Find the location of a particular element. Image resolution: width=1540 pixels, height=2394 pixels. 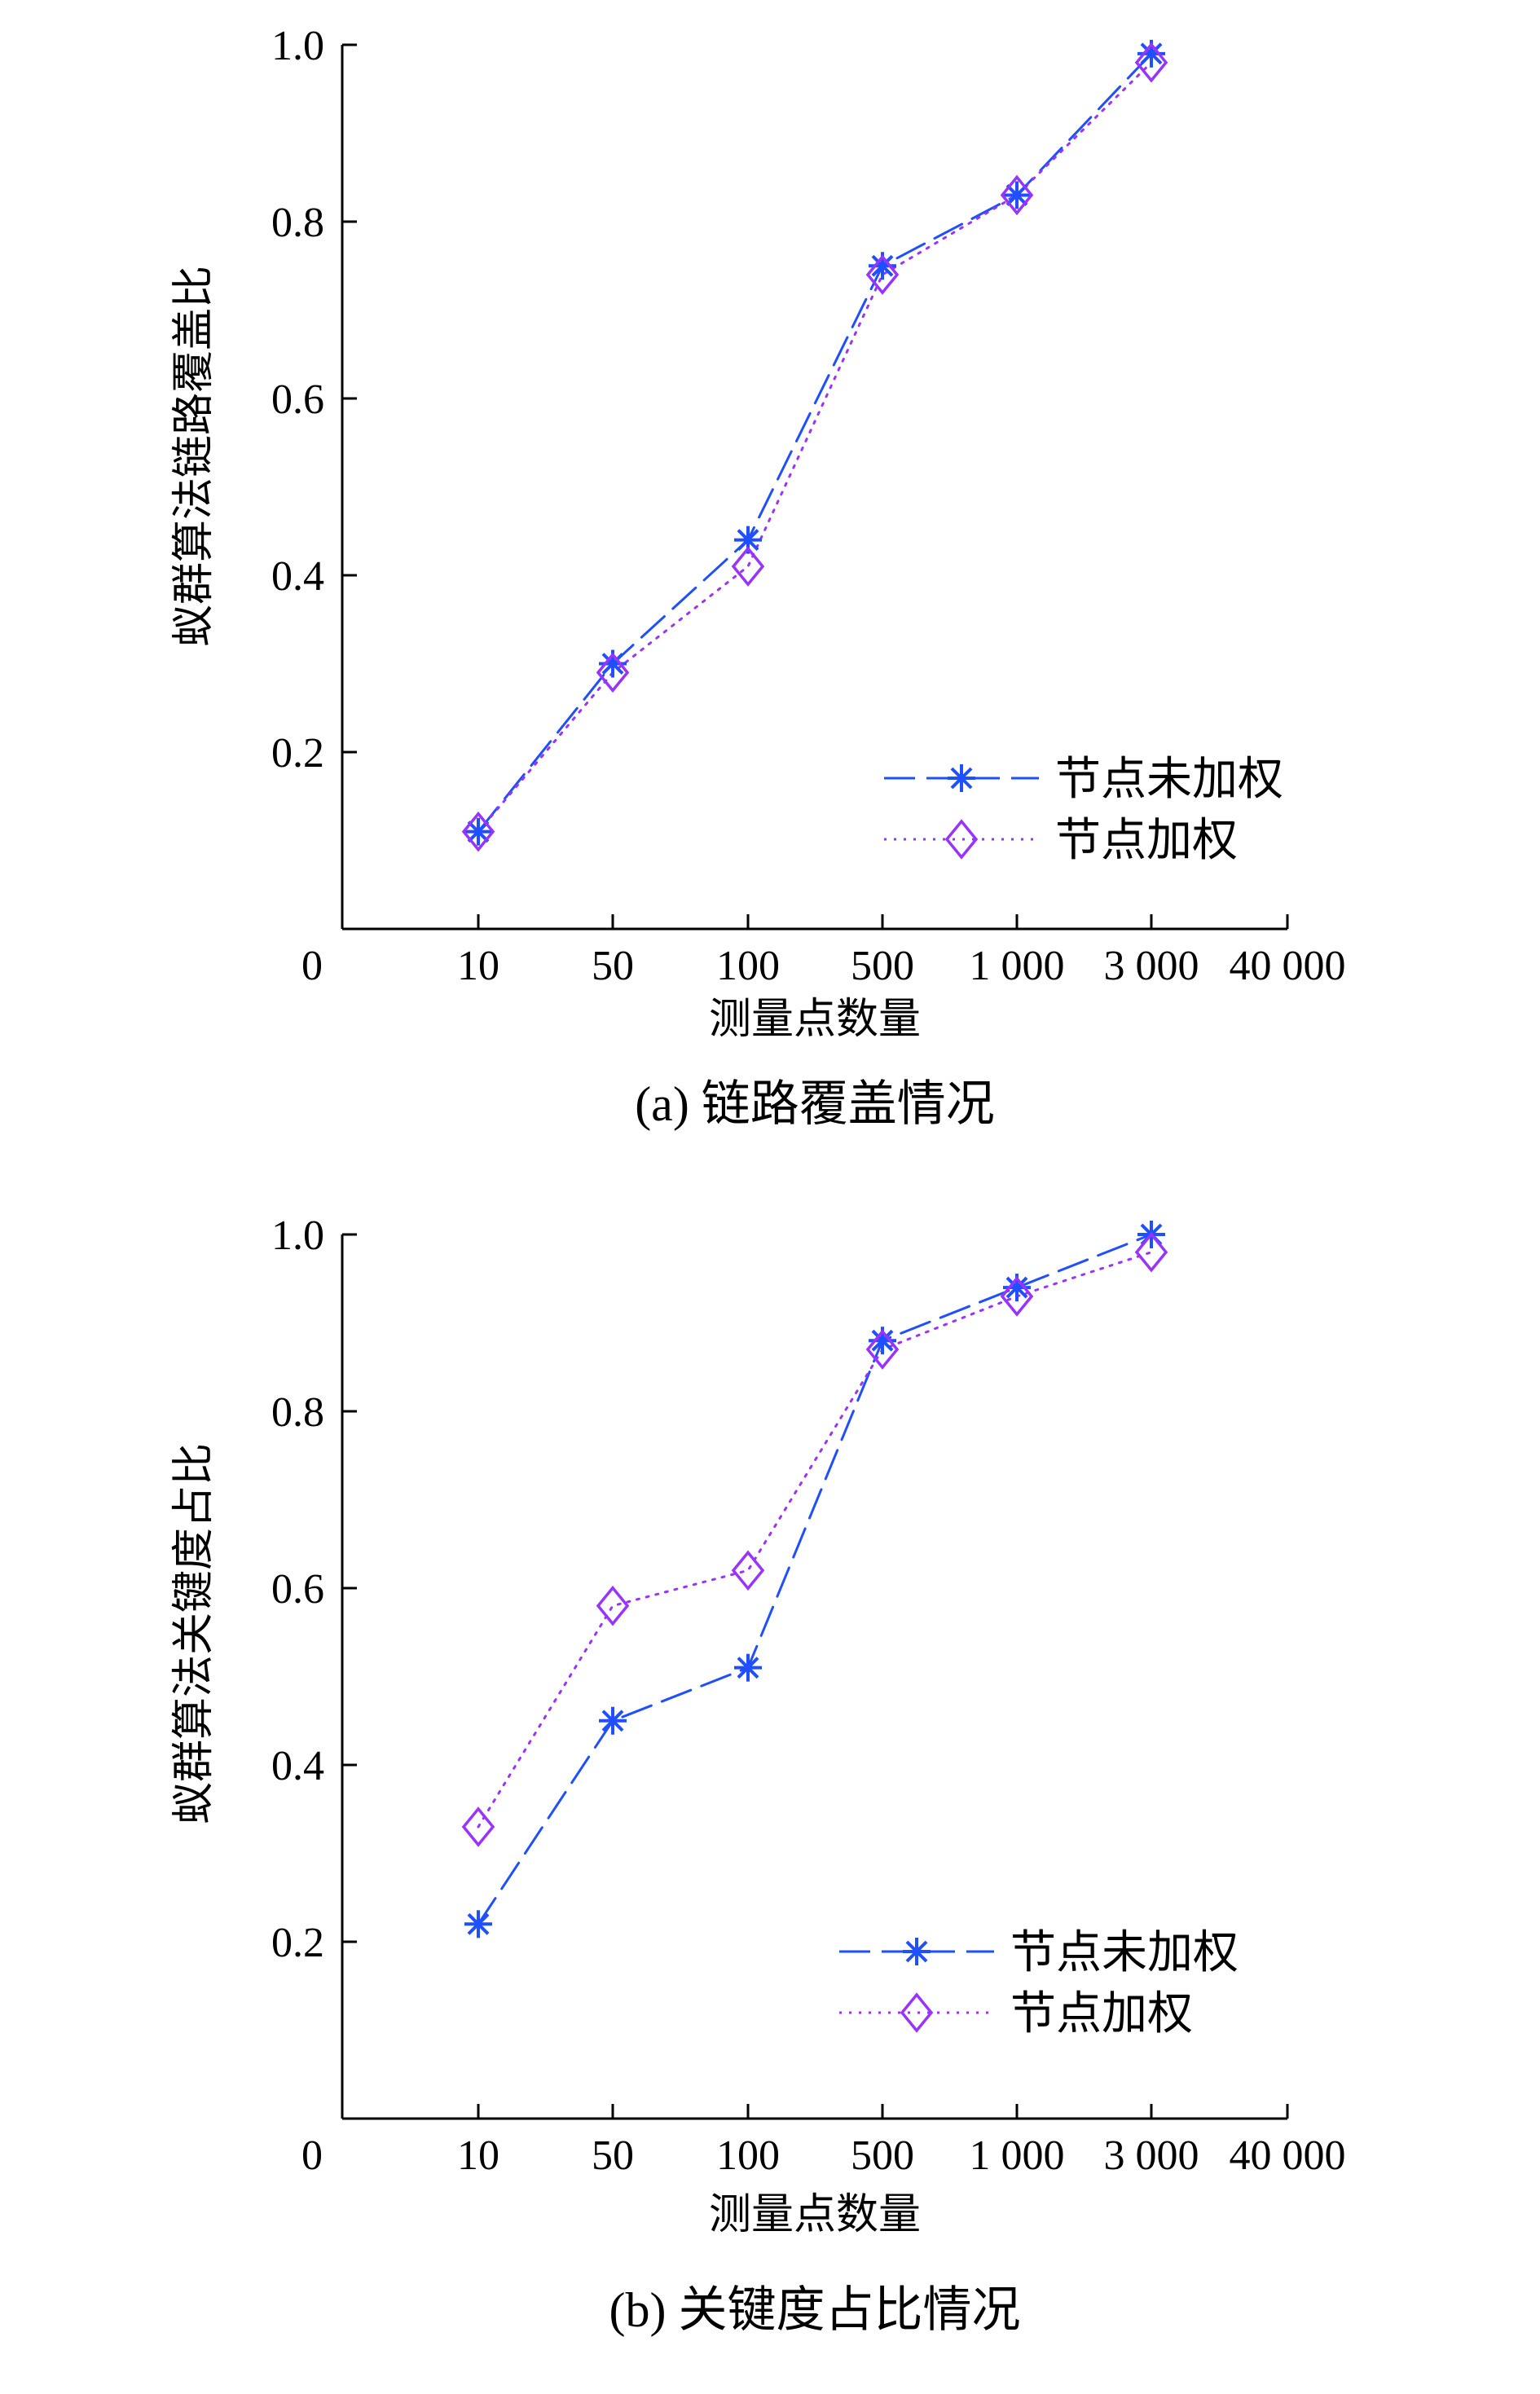

series-markers-b is located at coordinates (814, 1580).